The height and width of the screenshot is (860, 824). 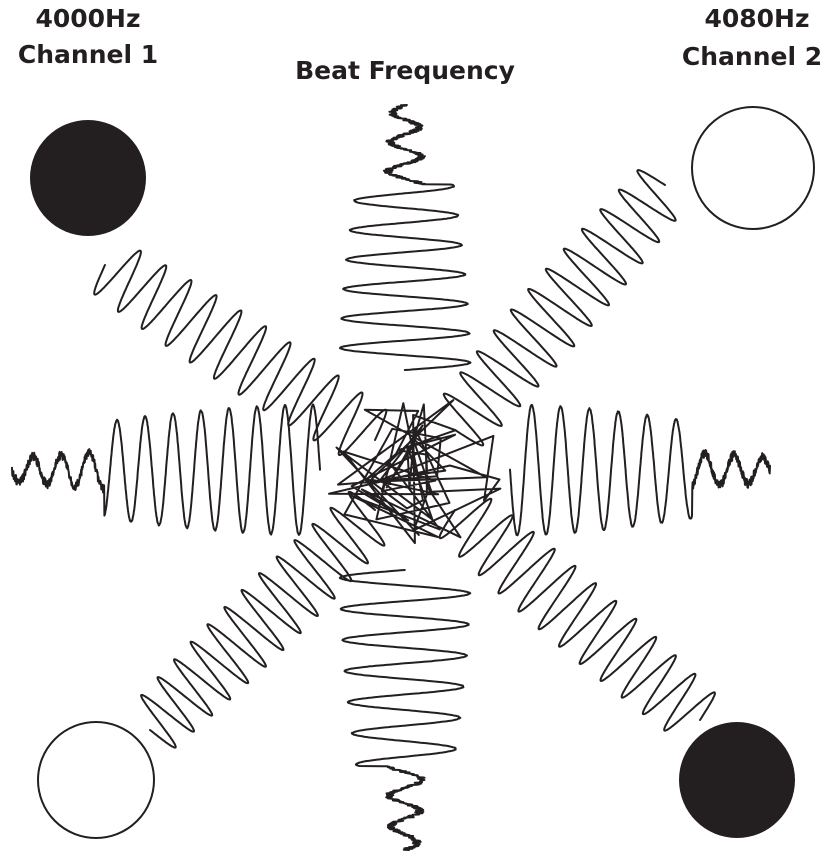 I want to click on speaker-channel-2-lower, so click(x=96, y=780).